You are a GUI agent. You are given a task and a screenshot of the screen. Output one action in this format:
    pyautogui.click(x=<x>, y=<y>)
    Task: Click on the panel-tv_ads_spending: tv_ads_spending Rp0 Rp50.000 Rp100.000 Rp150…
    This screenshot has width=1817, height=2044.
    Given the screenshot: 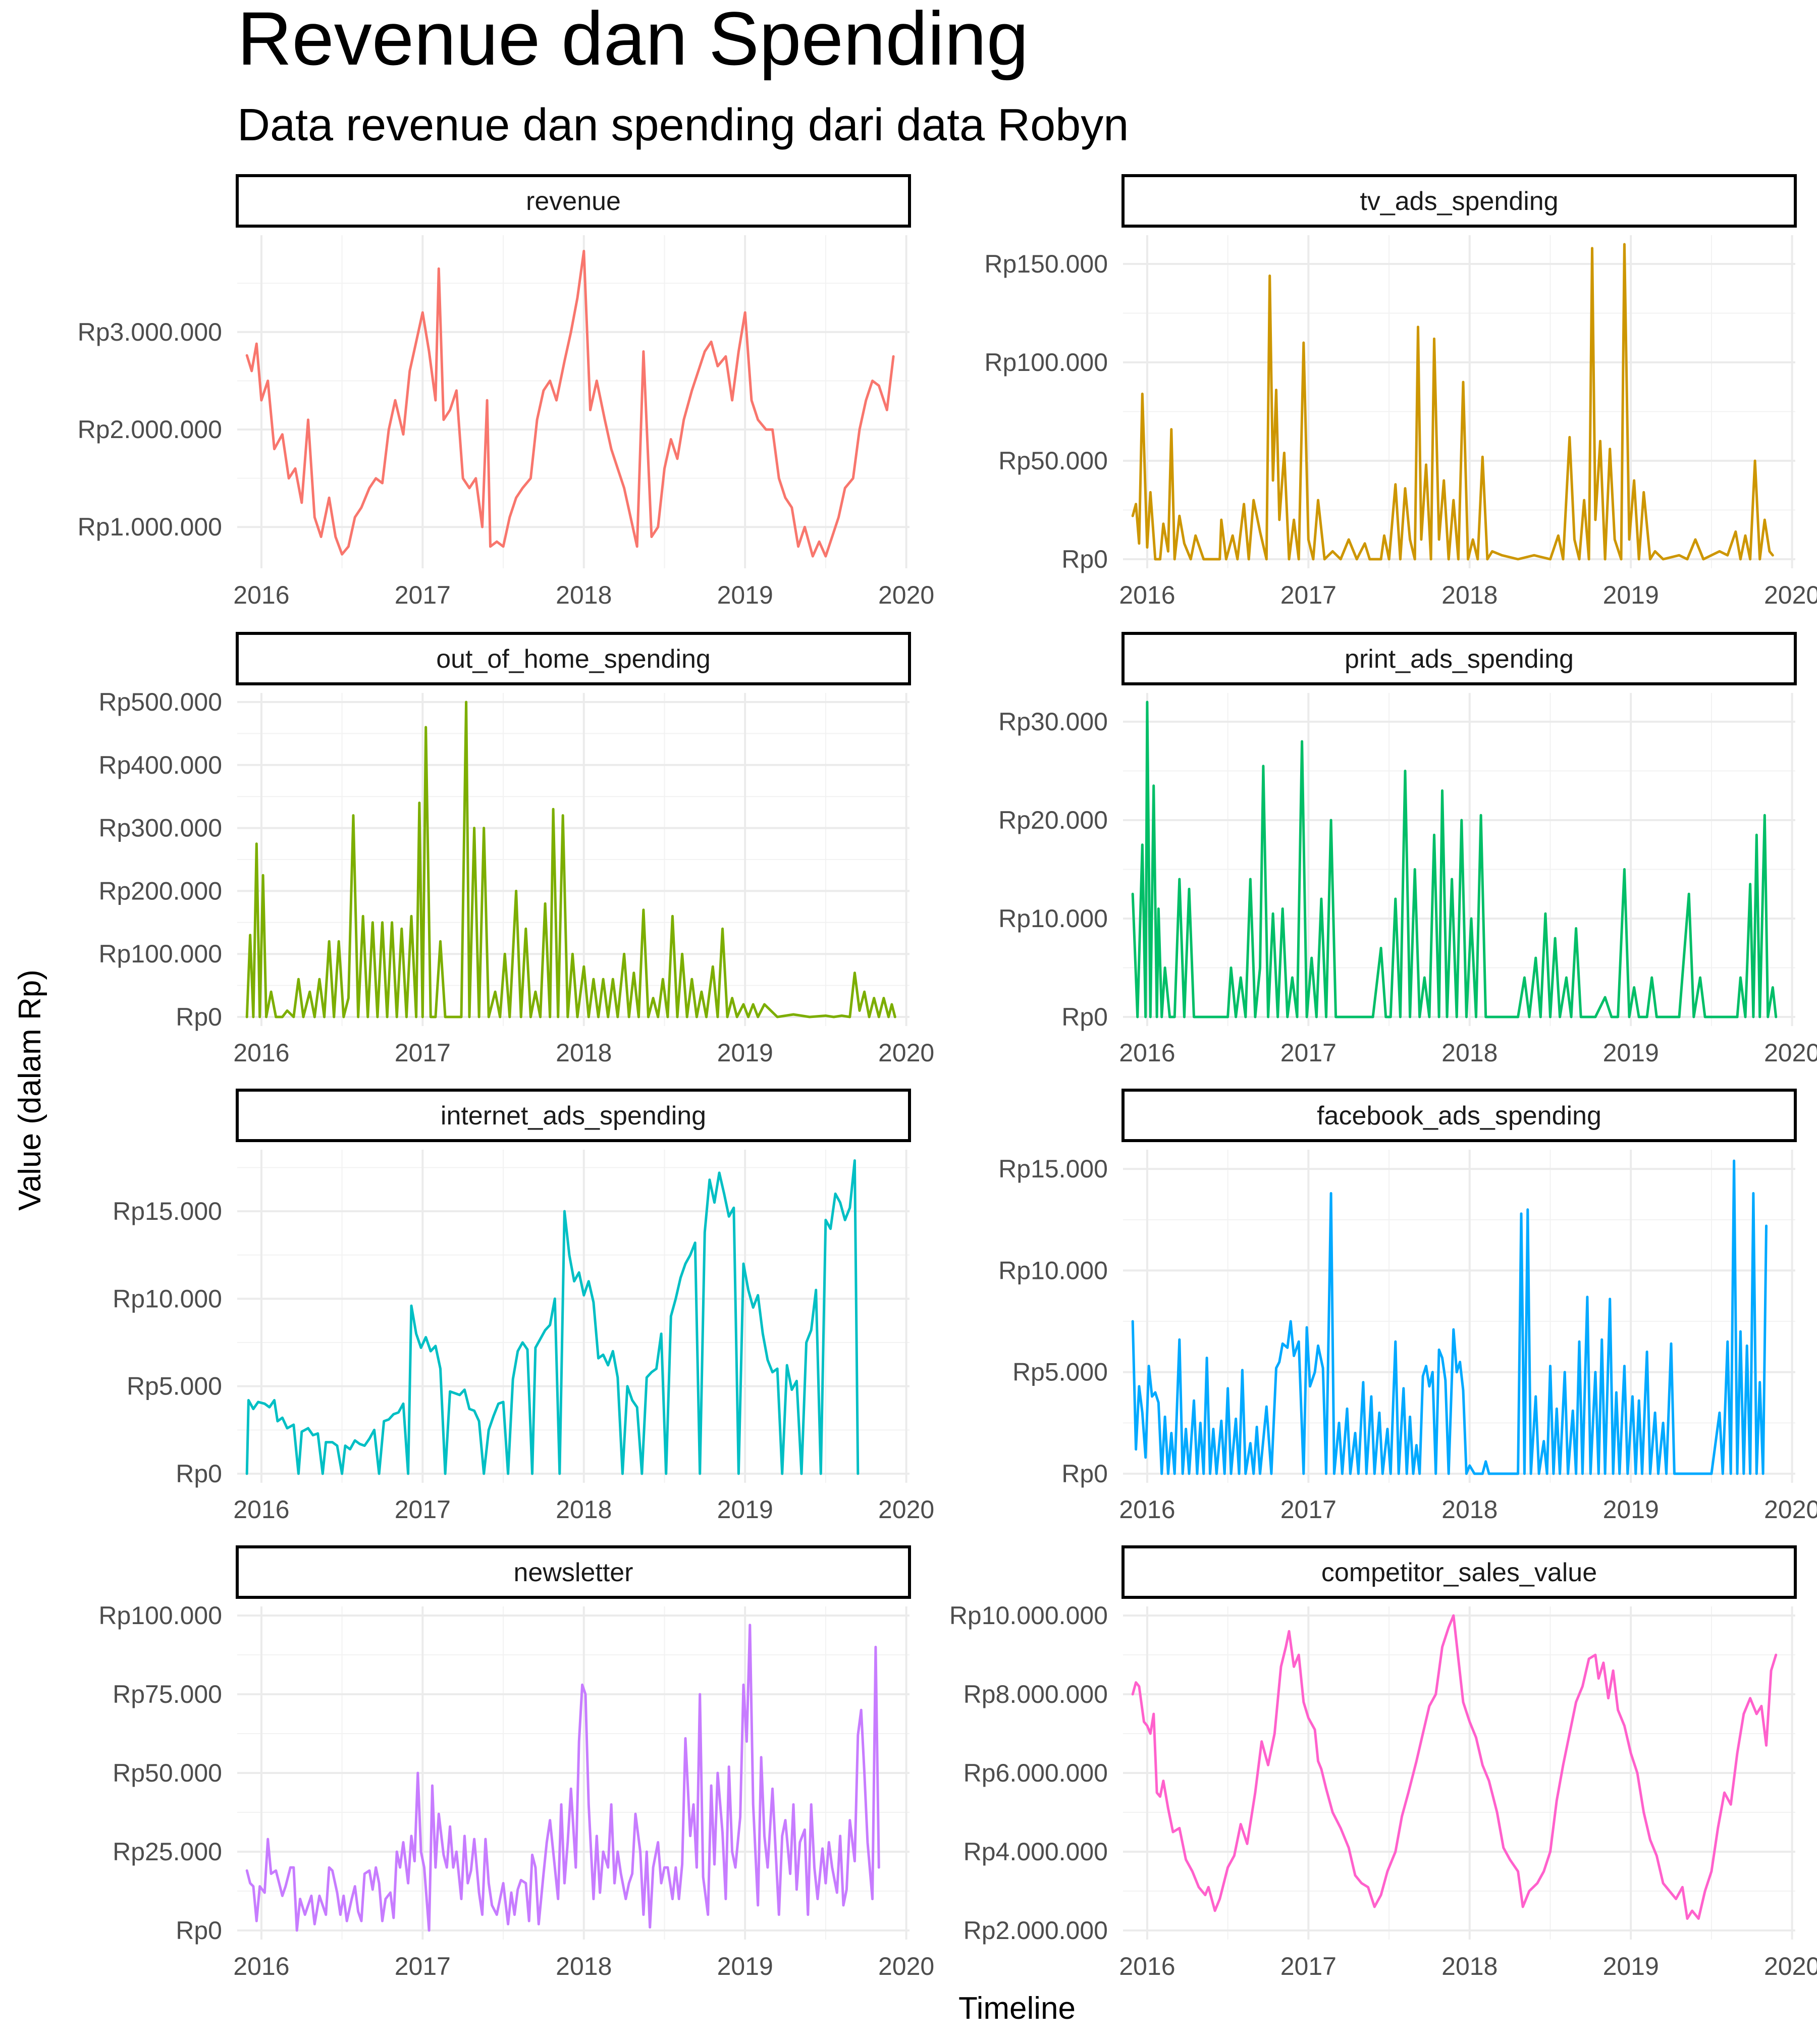 What is the action you would take?
    pyautogui.click(x=1400, y=391)
    